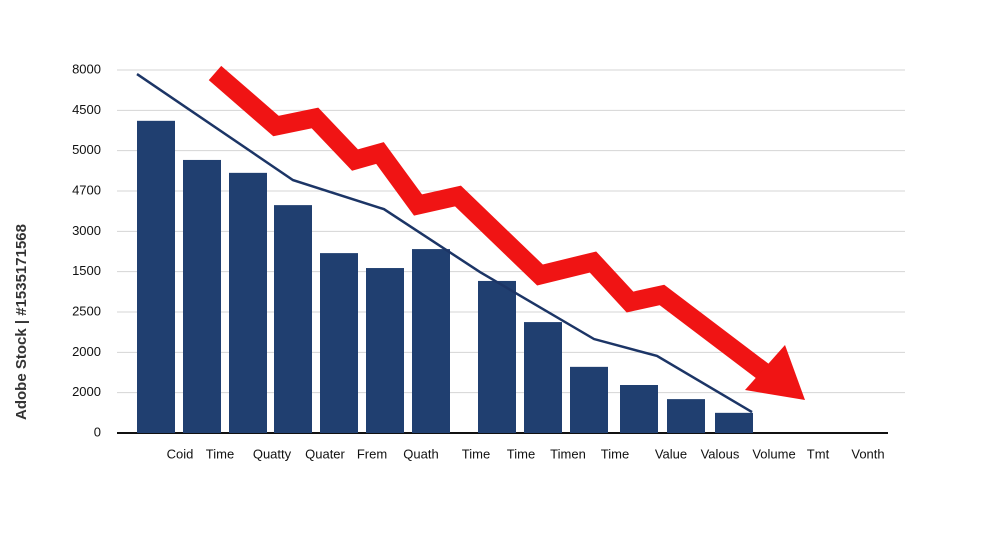  What do you see at coordinates (325, 453) in the screenshot?
I see `x-tick-label: Quater` at bounding box center [325, 453].